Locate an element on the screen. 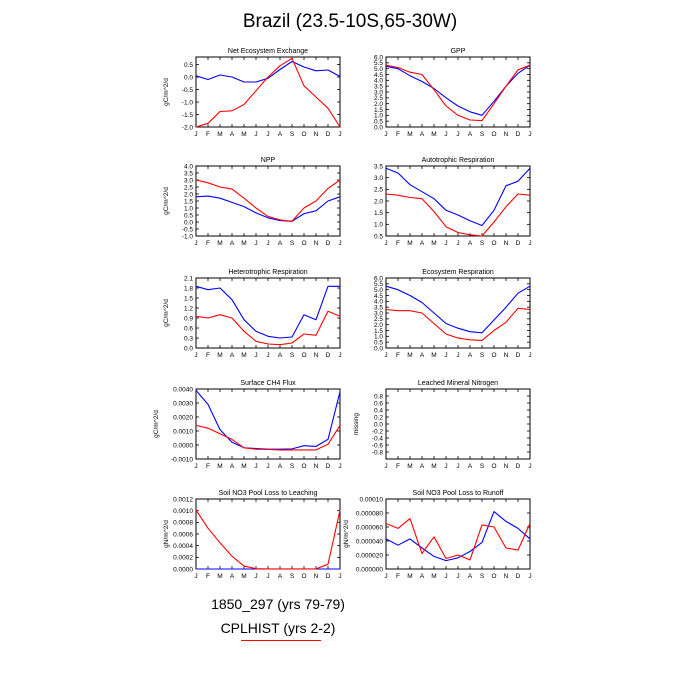 The width and height of the screenshot is (700, 700). panel-title: Soil NO3 Pool Loss to Leaching is located at coordinates (268, 493).